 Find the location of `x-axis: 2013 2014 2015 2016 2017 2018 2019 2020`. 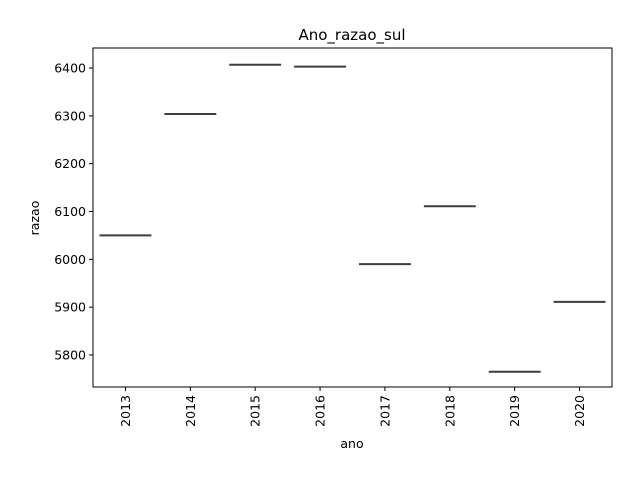

x-axis: 2013 2014 2015 2016 2017 2018 2019 2020 is located at coordinates (352, 407).